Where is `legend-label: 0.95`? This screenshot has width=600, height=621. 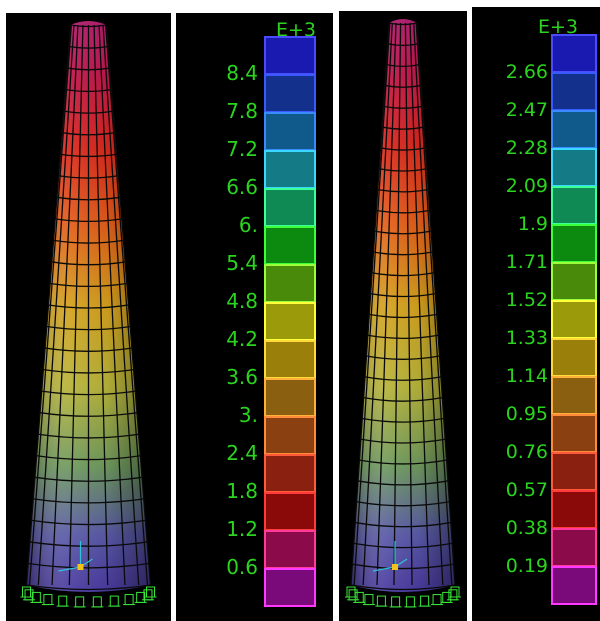
legend-label: 0.95 is located at coordinates (527, 414).